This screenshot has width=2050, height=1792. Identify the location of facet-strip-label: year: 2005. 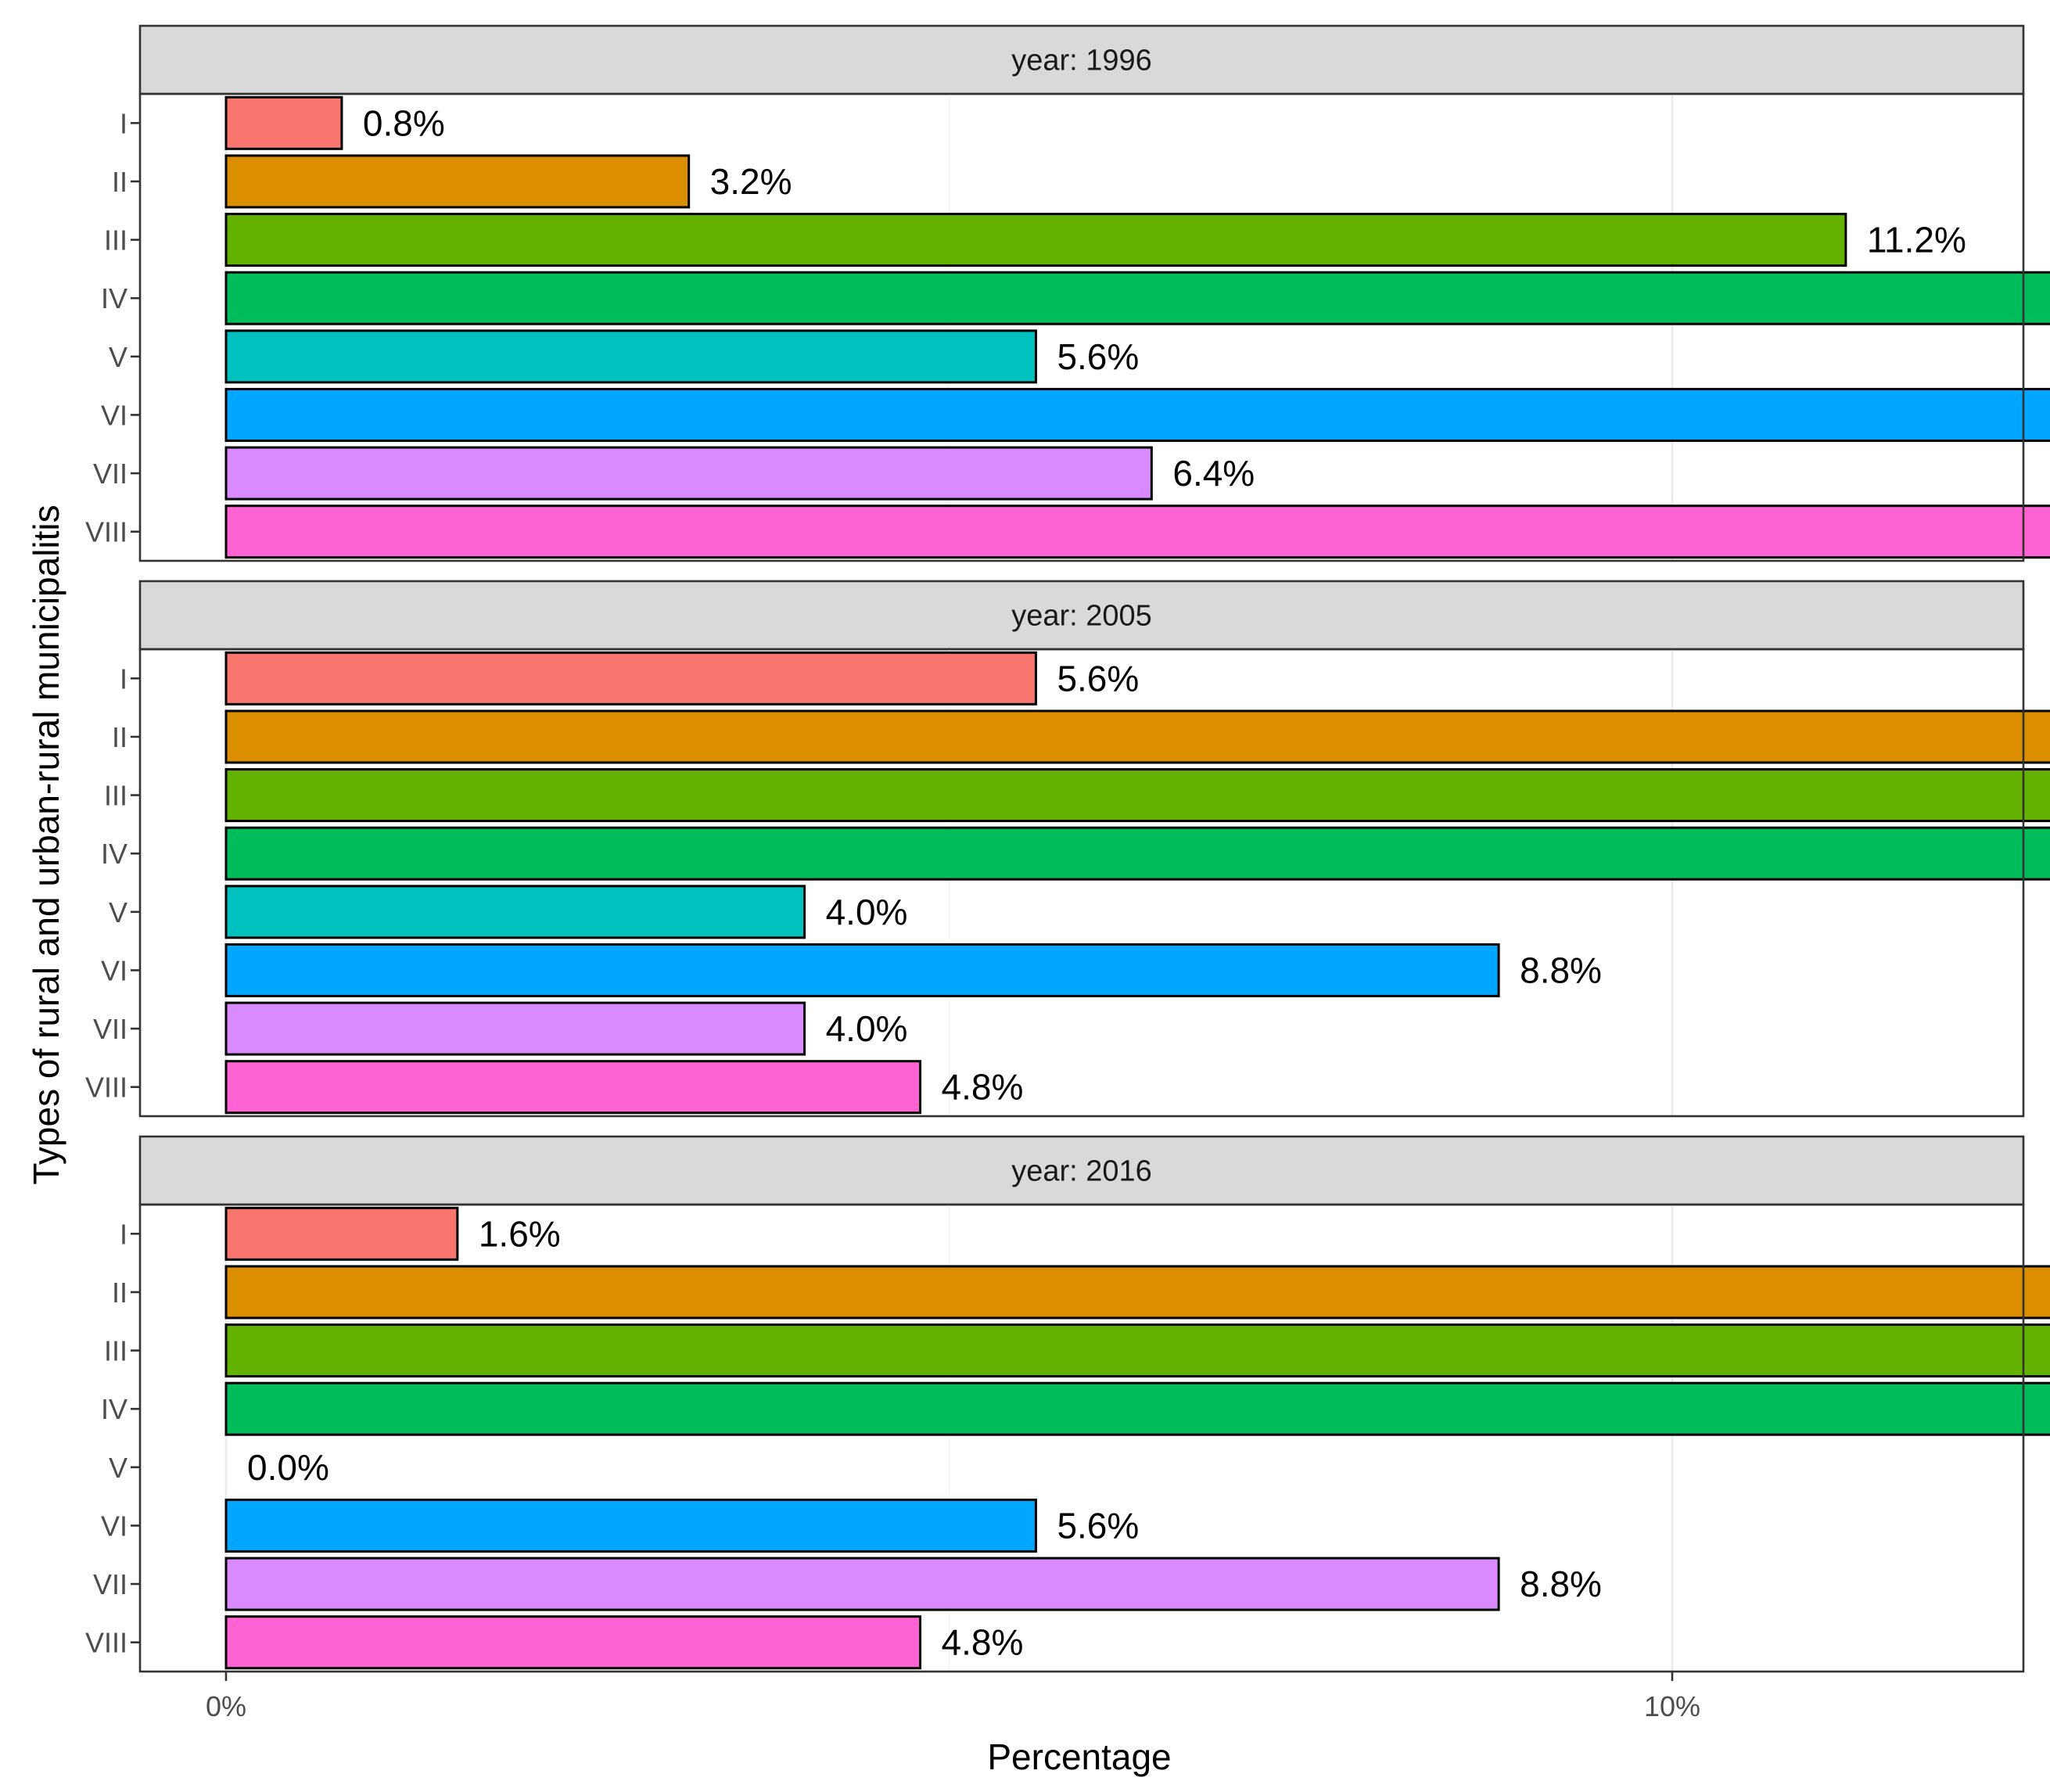
(1081, 616).